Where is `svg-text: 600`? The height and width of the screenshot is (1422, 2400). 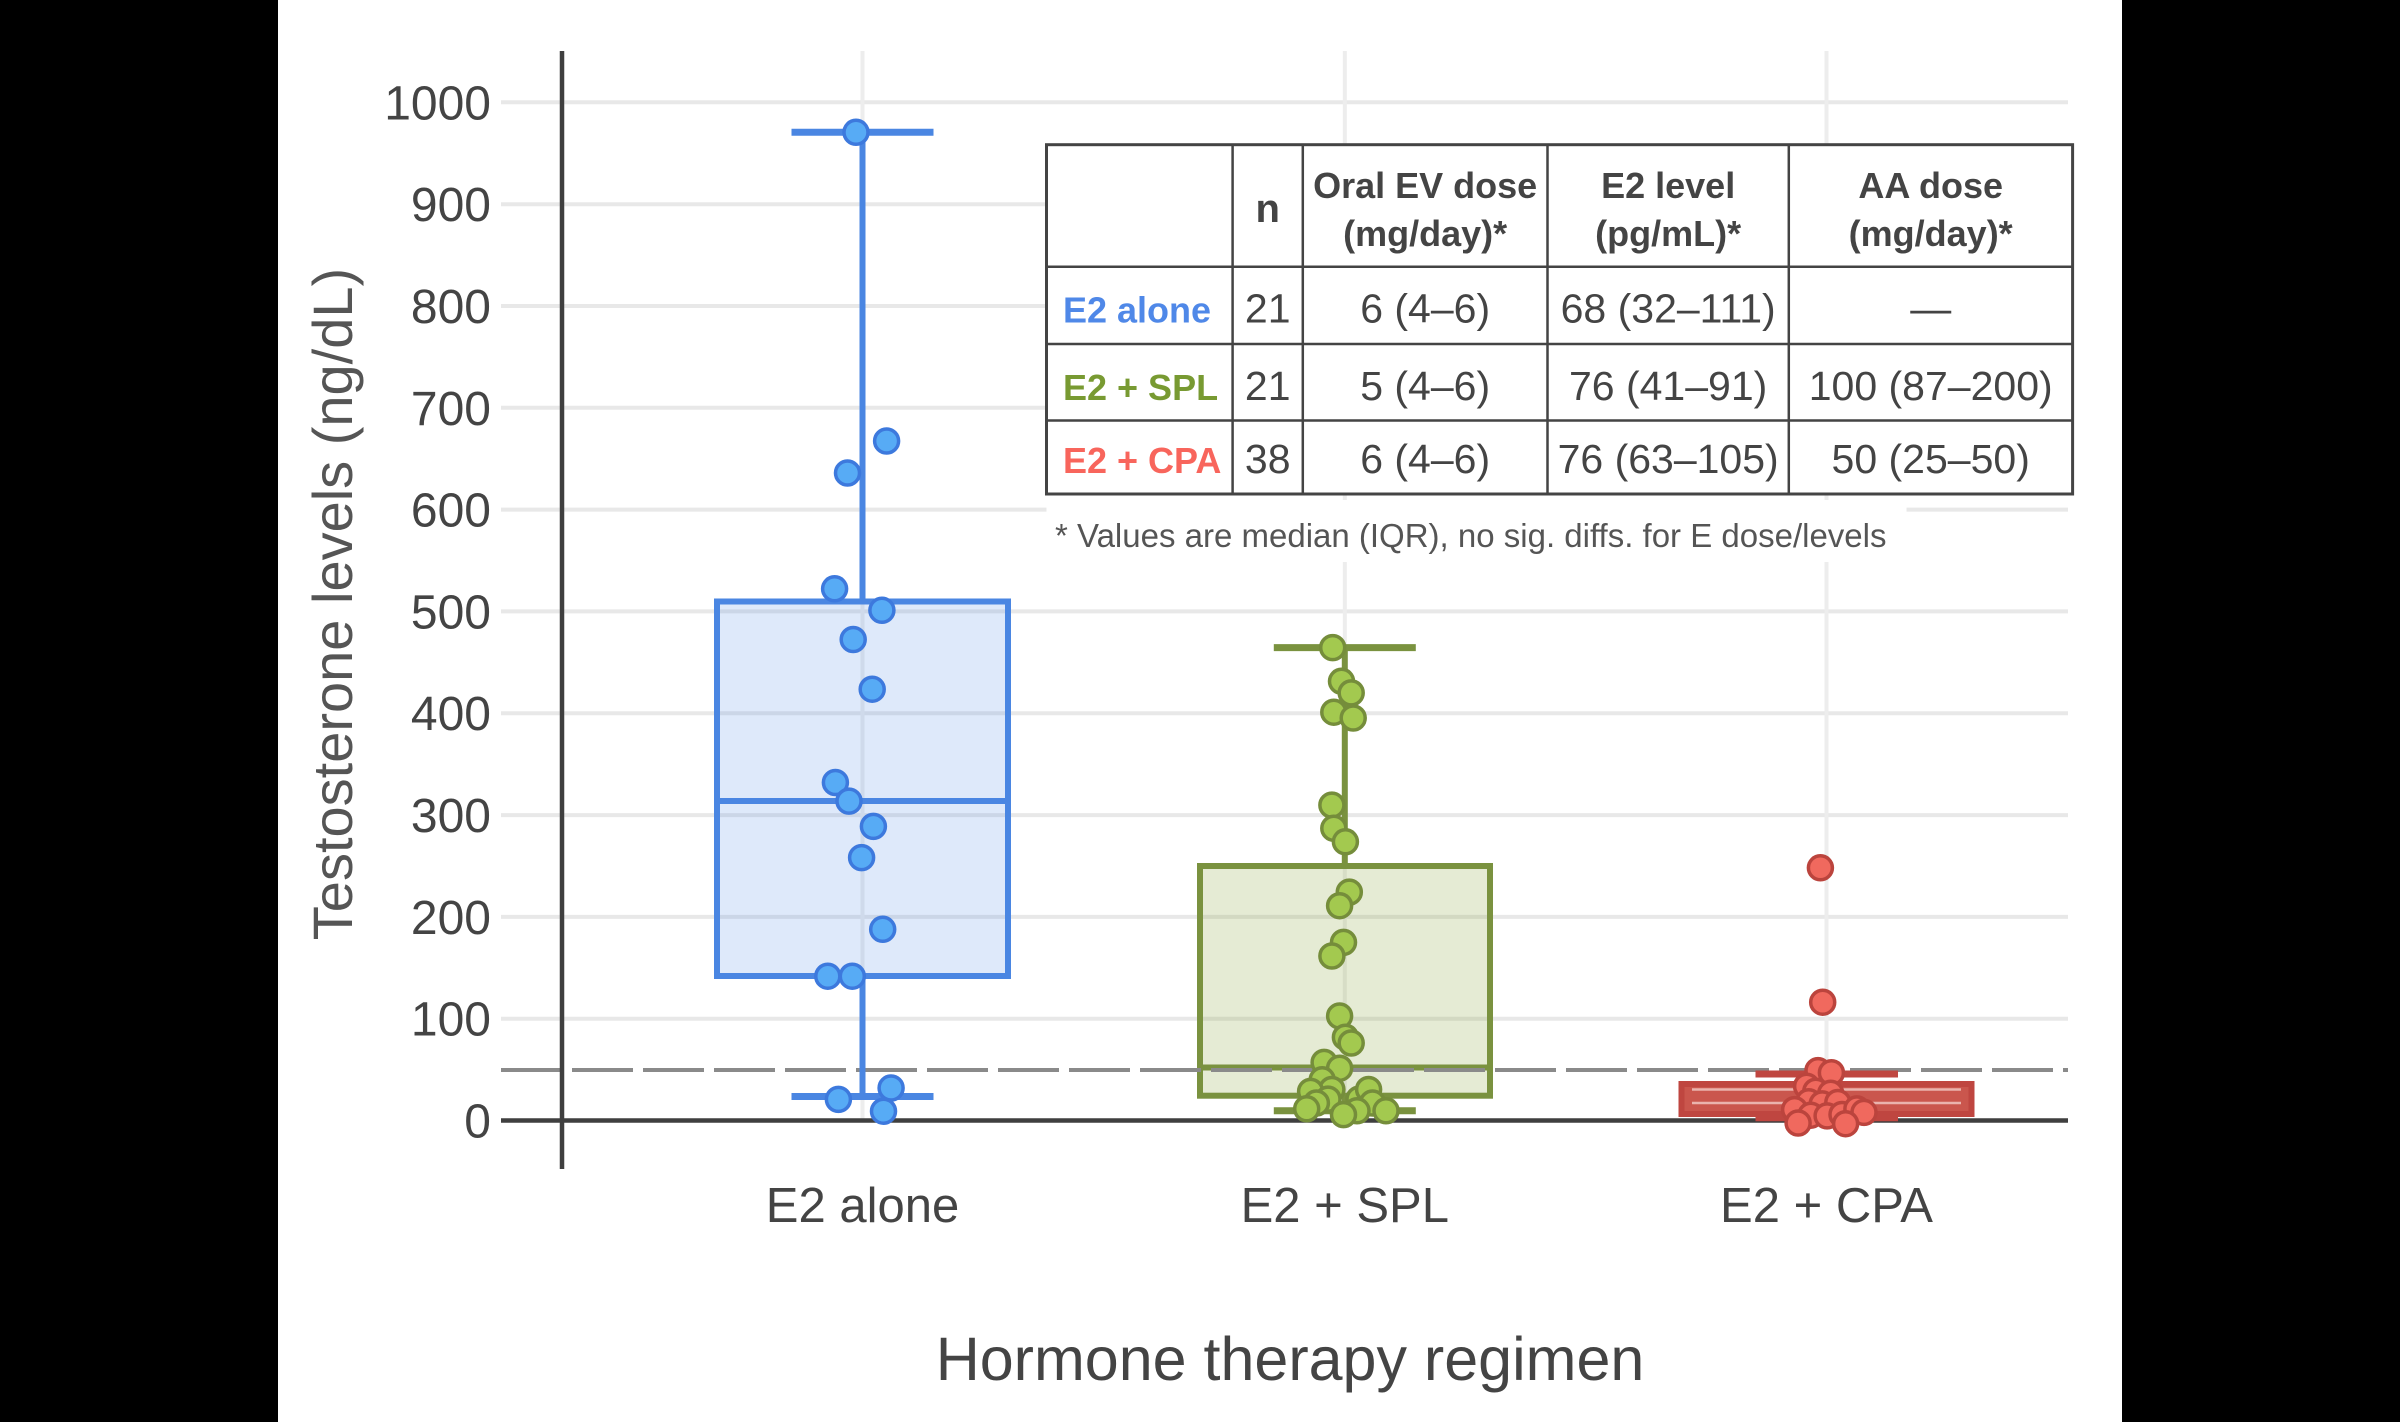
svg-text: 600 is located at coordinates (451, 511).